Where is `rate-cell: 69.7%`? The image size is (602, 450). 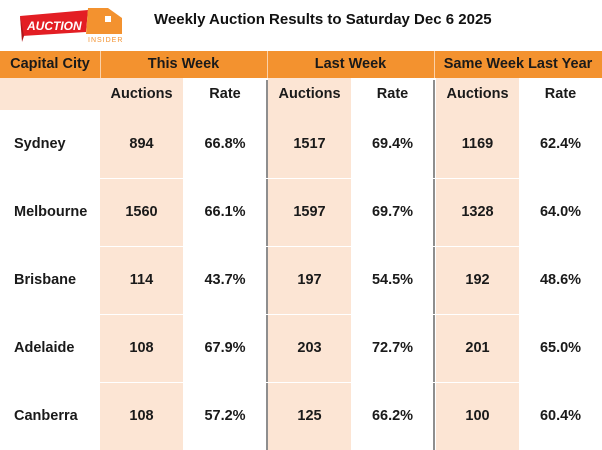 rate-cell: 69.7% is located at coordinates (392, 212).